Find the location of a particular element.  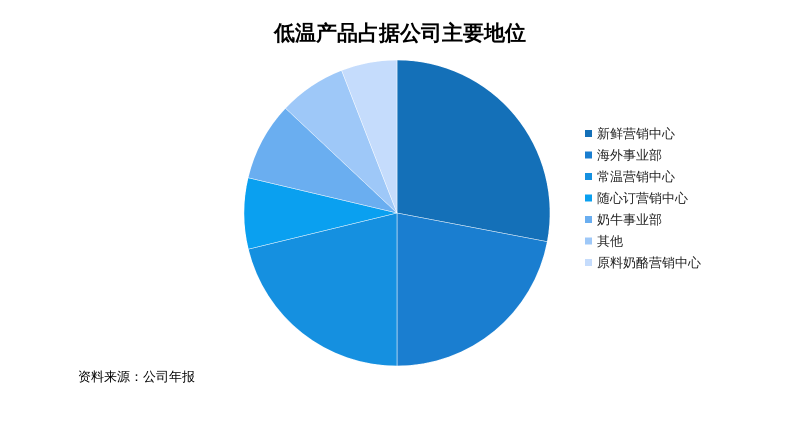

legend-label: 常温营销中心 is located at coordinates (636, 177).